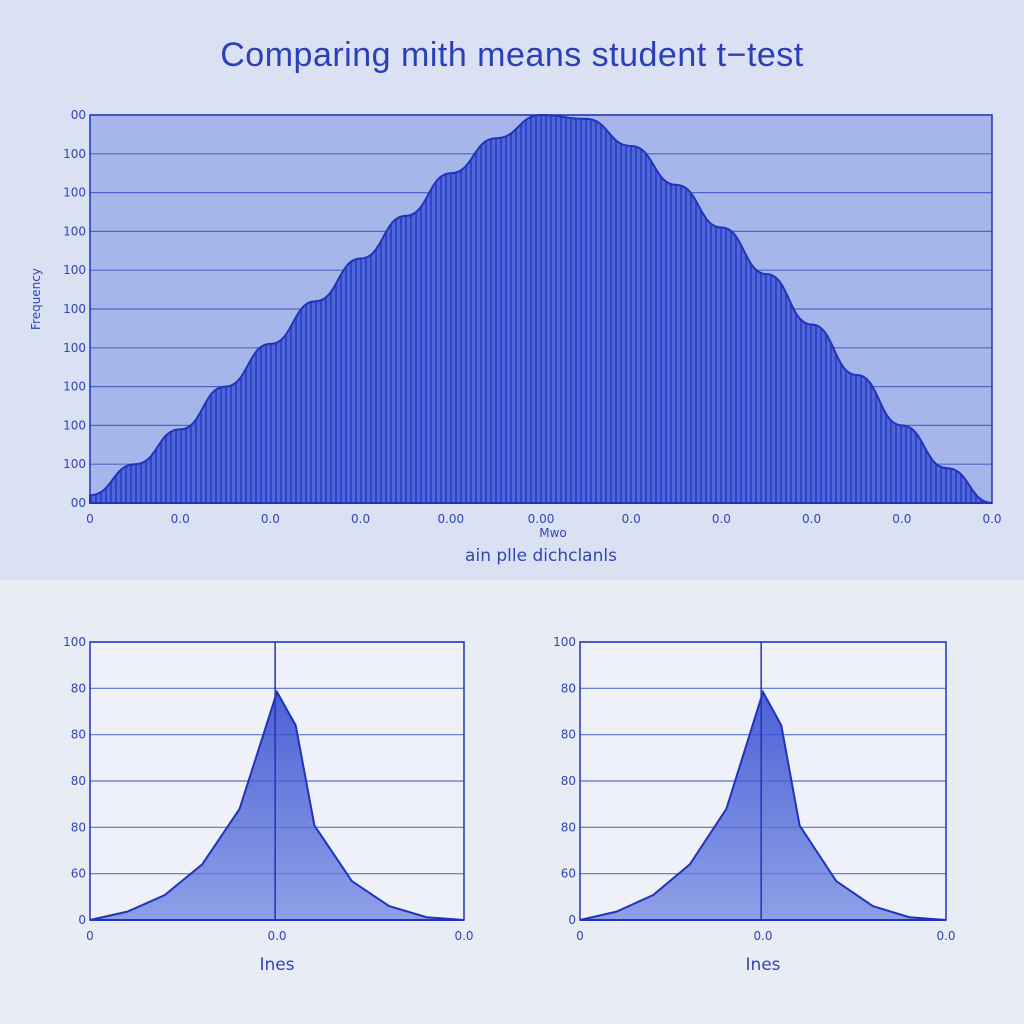 Image resolution: width=1024 pixels, height=1024 pixels. I want to click on x-axis-label: ain plle dichclanls, so click(541, 556).